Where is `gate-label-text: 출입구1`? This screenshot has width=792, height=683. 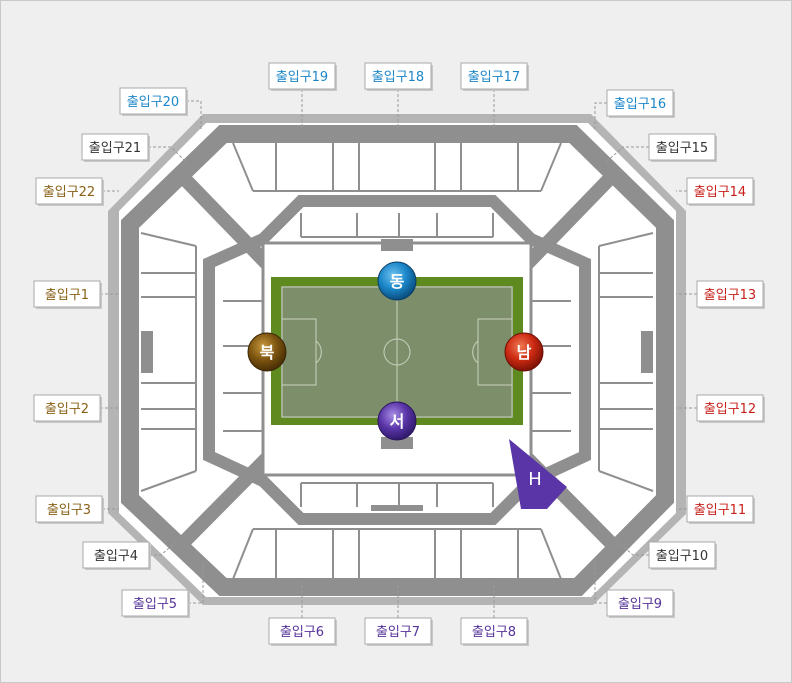
gate-label-text: 출입구1 is located at coordinates (67, 295).